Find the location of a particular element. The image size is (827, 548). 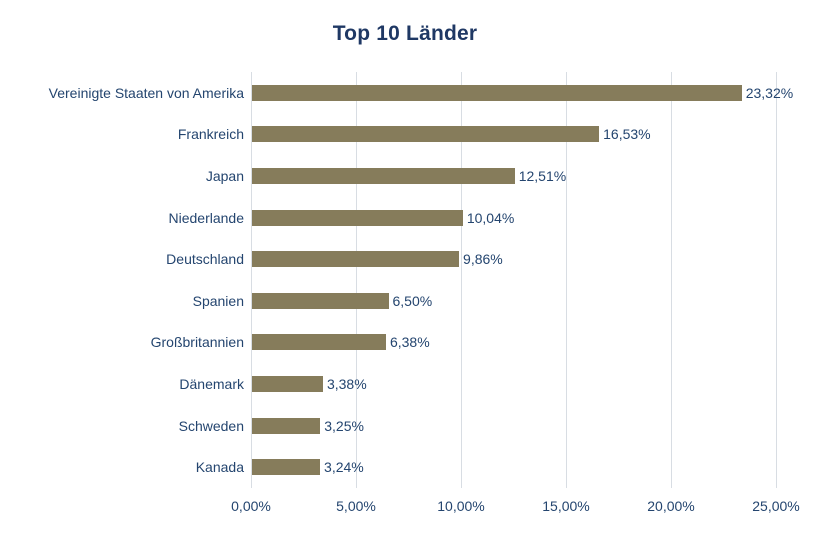

chart-row: Dänemark 3,38% is located at coordinates (477, 384).